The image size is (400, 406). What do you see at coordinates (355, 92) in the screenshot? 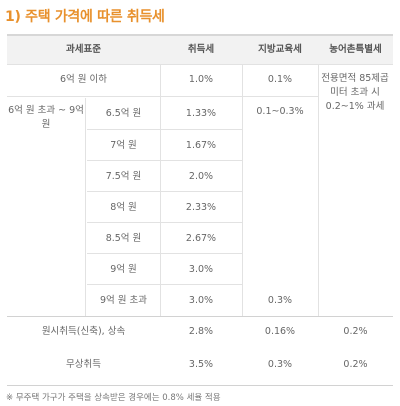
I see `rural-tax-note: 전용면적 85제곱미터 초과 시 0.2~1% 과세` at bounding box center [355, 92].